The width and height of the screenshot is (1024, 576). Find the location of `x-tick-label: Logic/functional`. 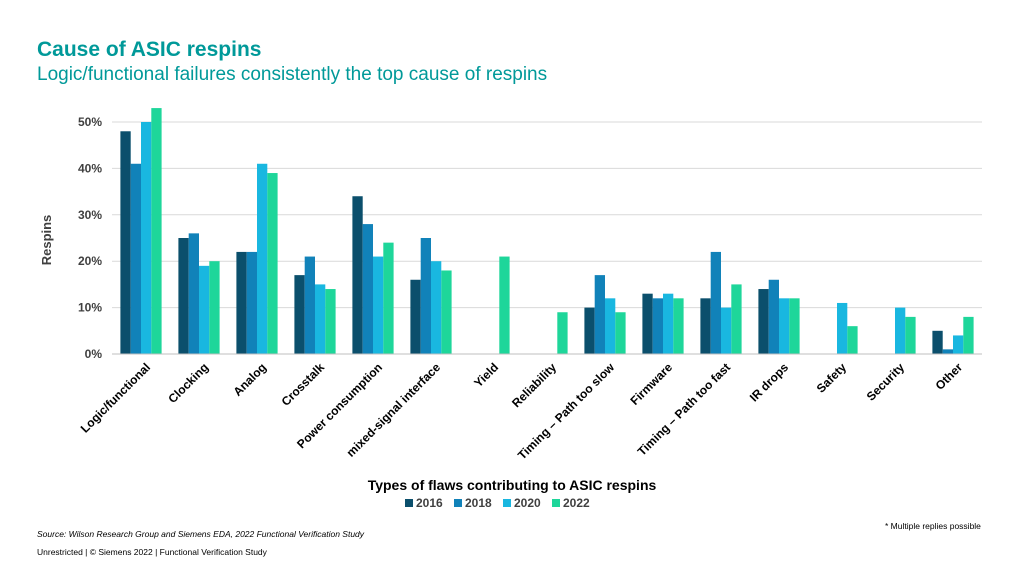

x-tick-label: Logic/functional is located at coordinates (115, 397).